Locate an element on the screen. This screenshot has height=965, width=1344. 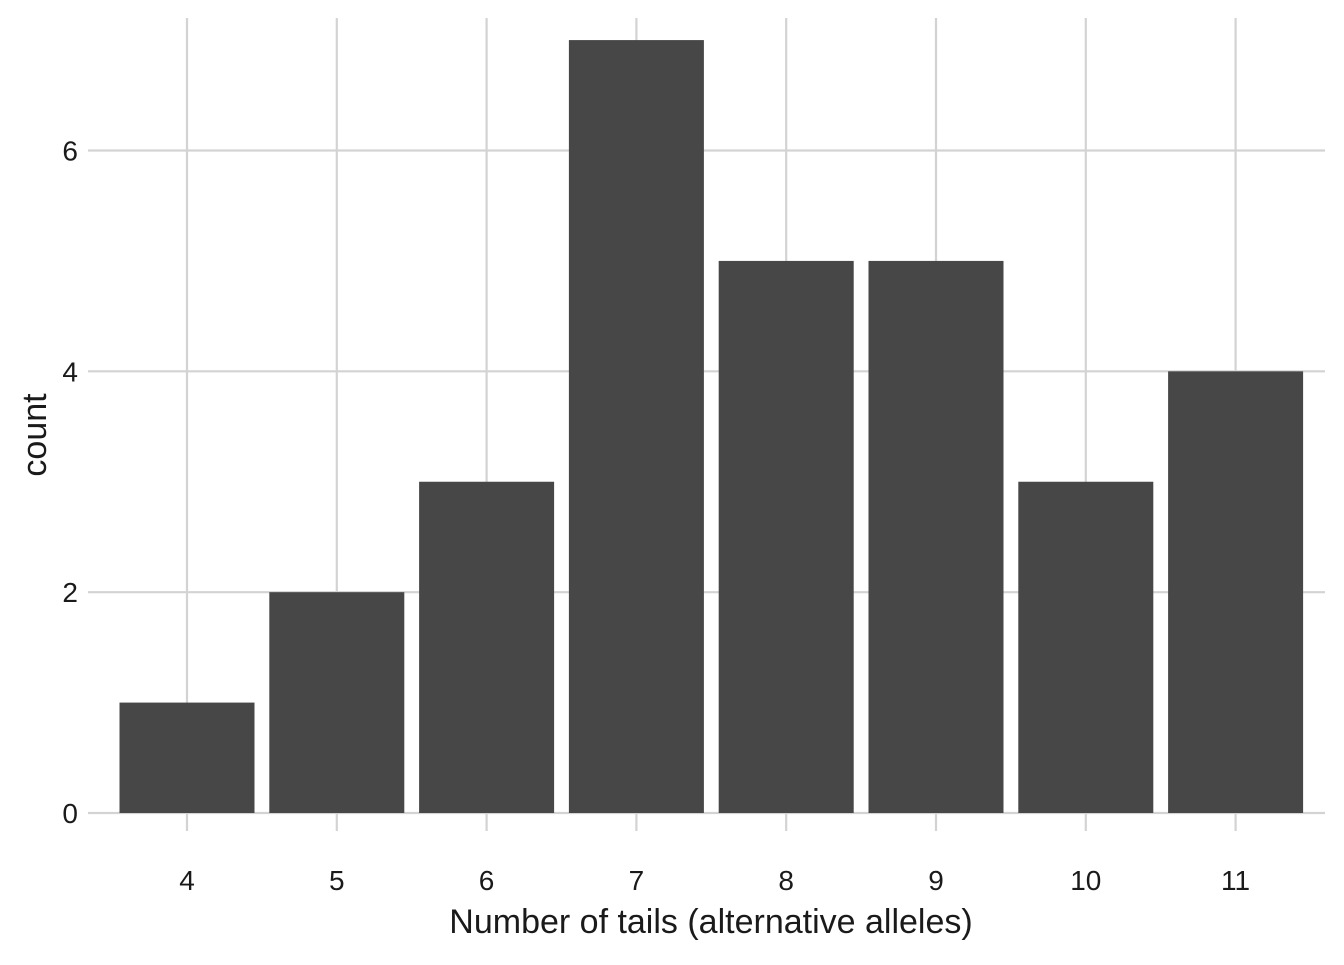
x-tick-label-9: 9 is located at coordinates (936, 880).